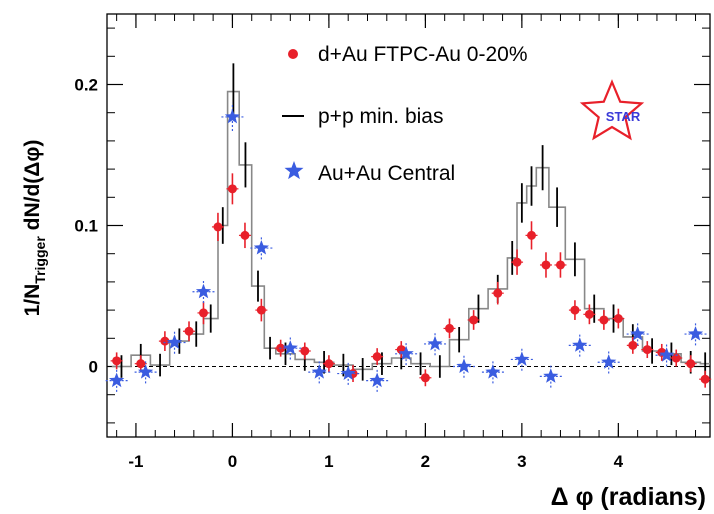 The height and width of the screenshot is (514, 714). I want to click on y-tick-label: 0.2, so click(86, 85).